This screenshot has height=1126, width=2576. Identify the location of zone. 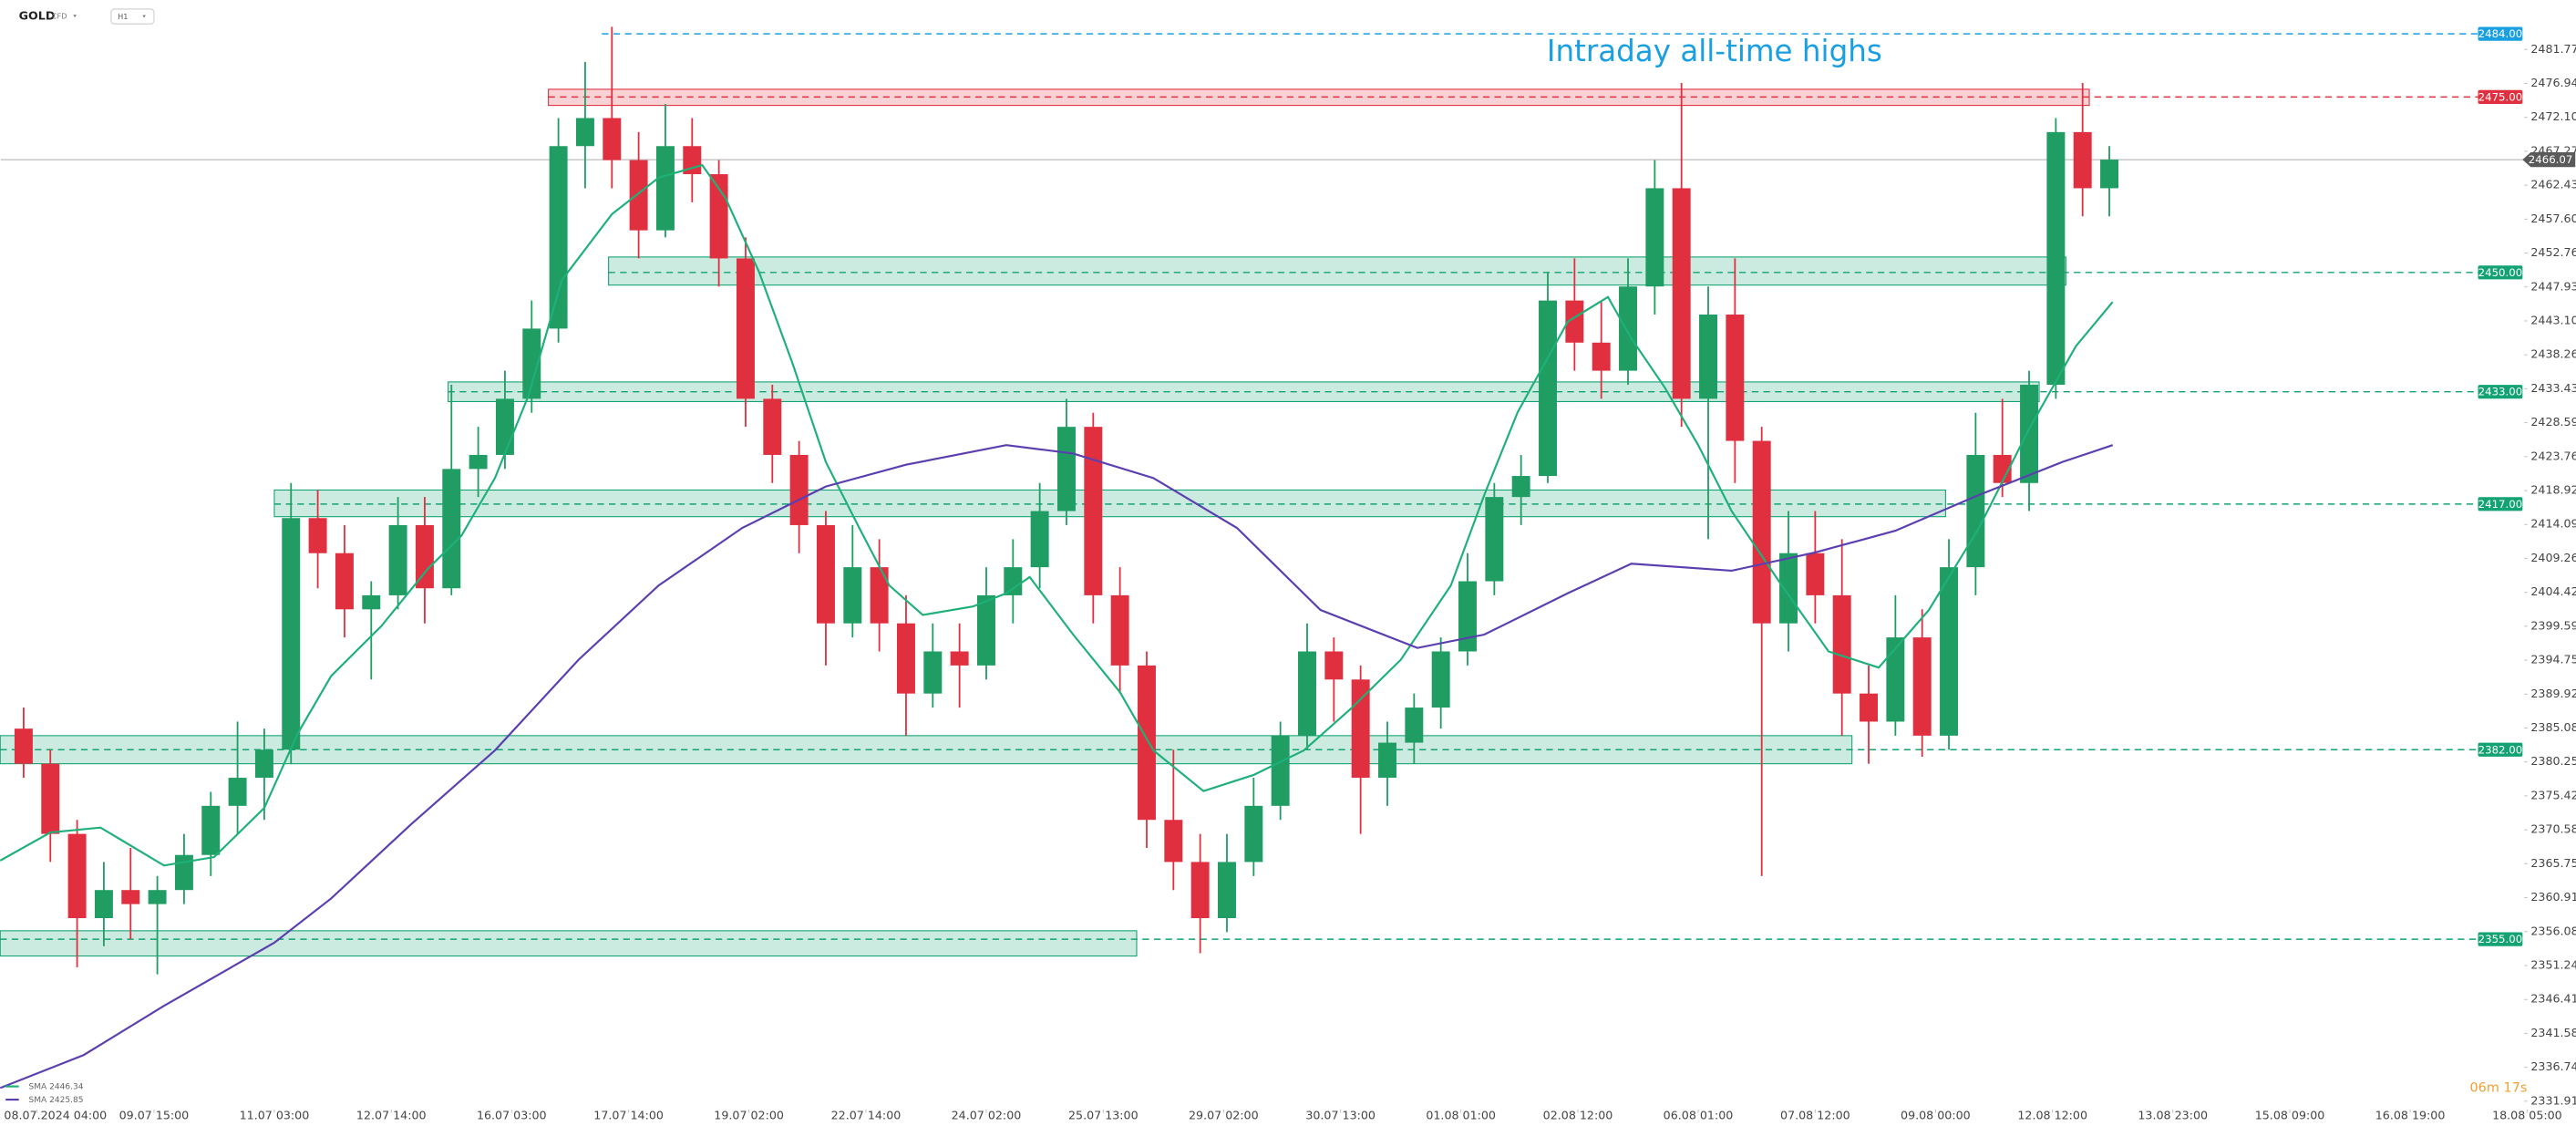
(569, 943).